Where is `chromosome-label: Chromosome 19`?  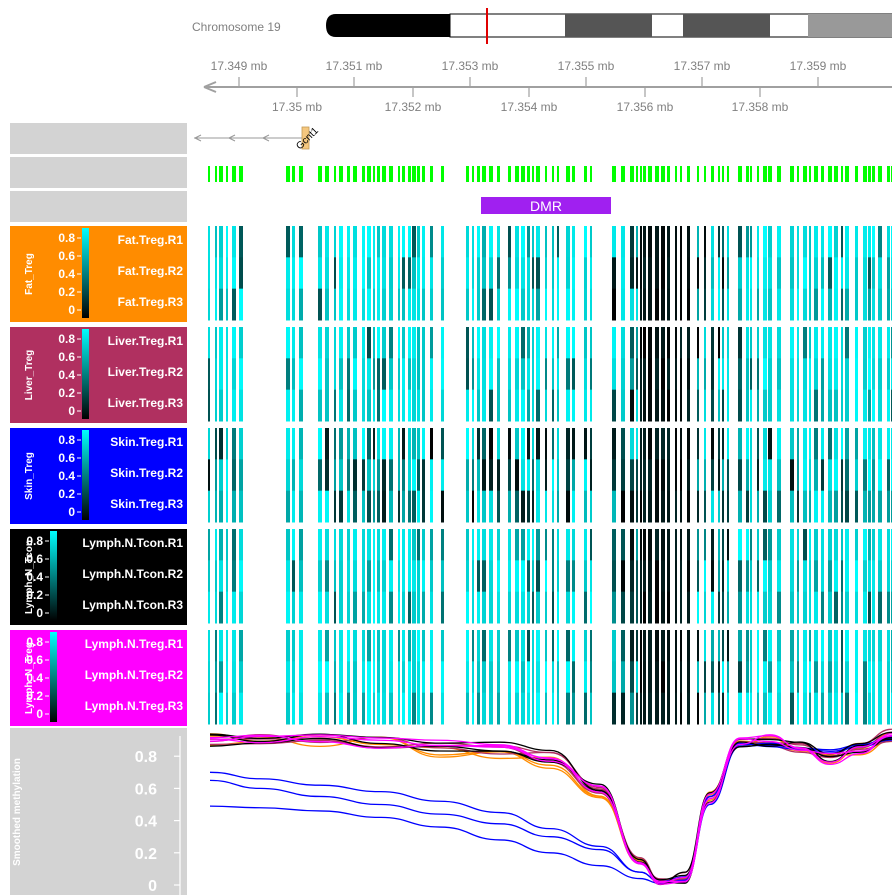
chromosome-label: Chromosome 19 is located at coordinates (236, 27).